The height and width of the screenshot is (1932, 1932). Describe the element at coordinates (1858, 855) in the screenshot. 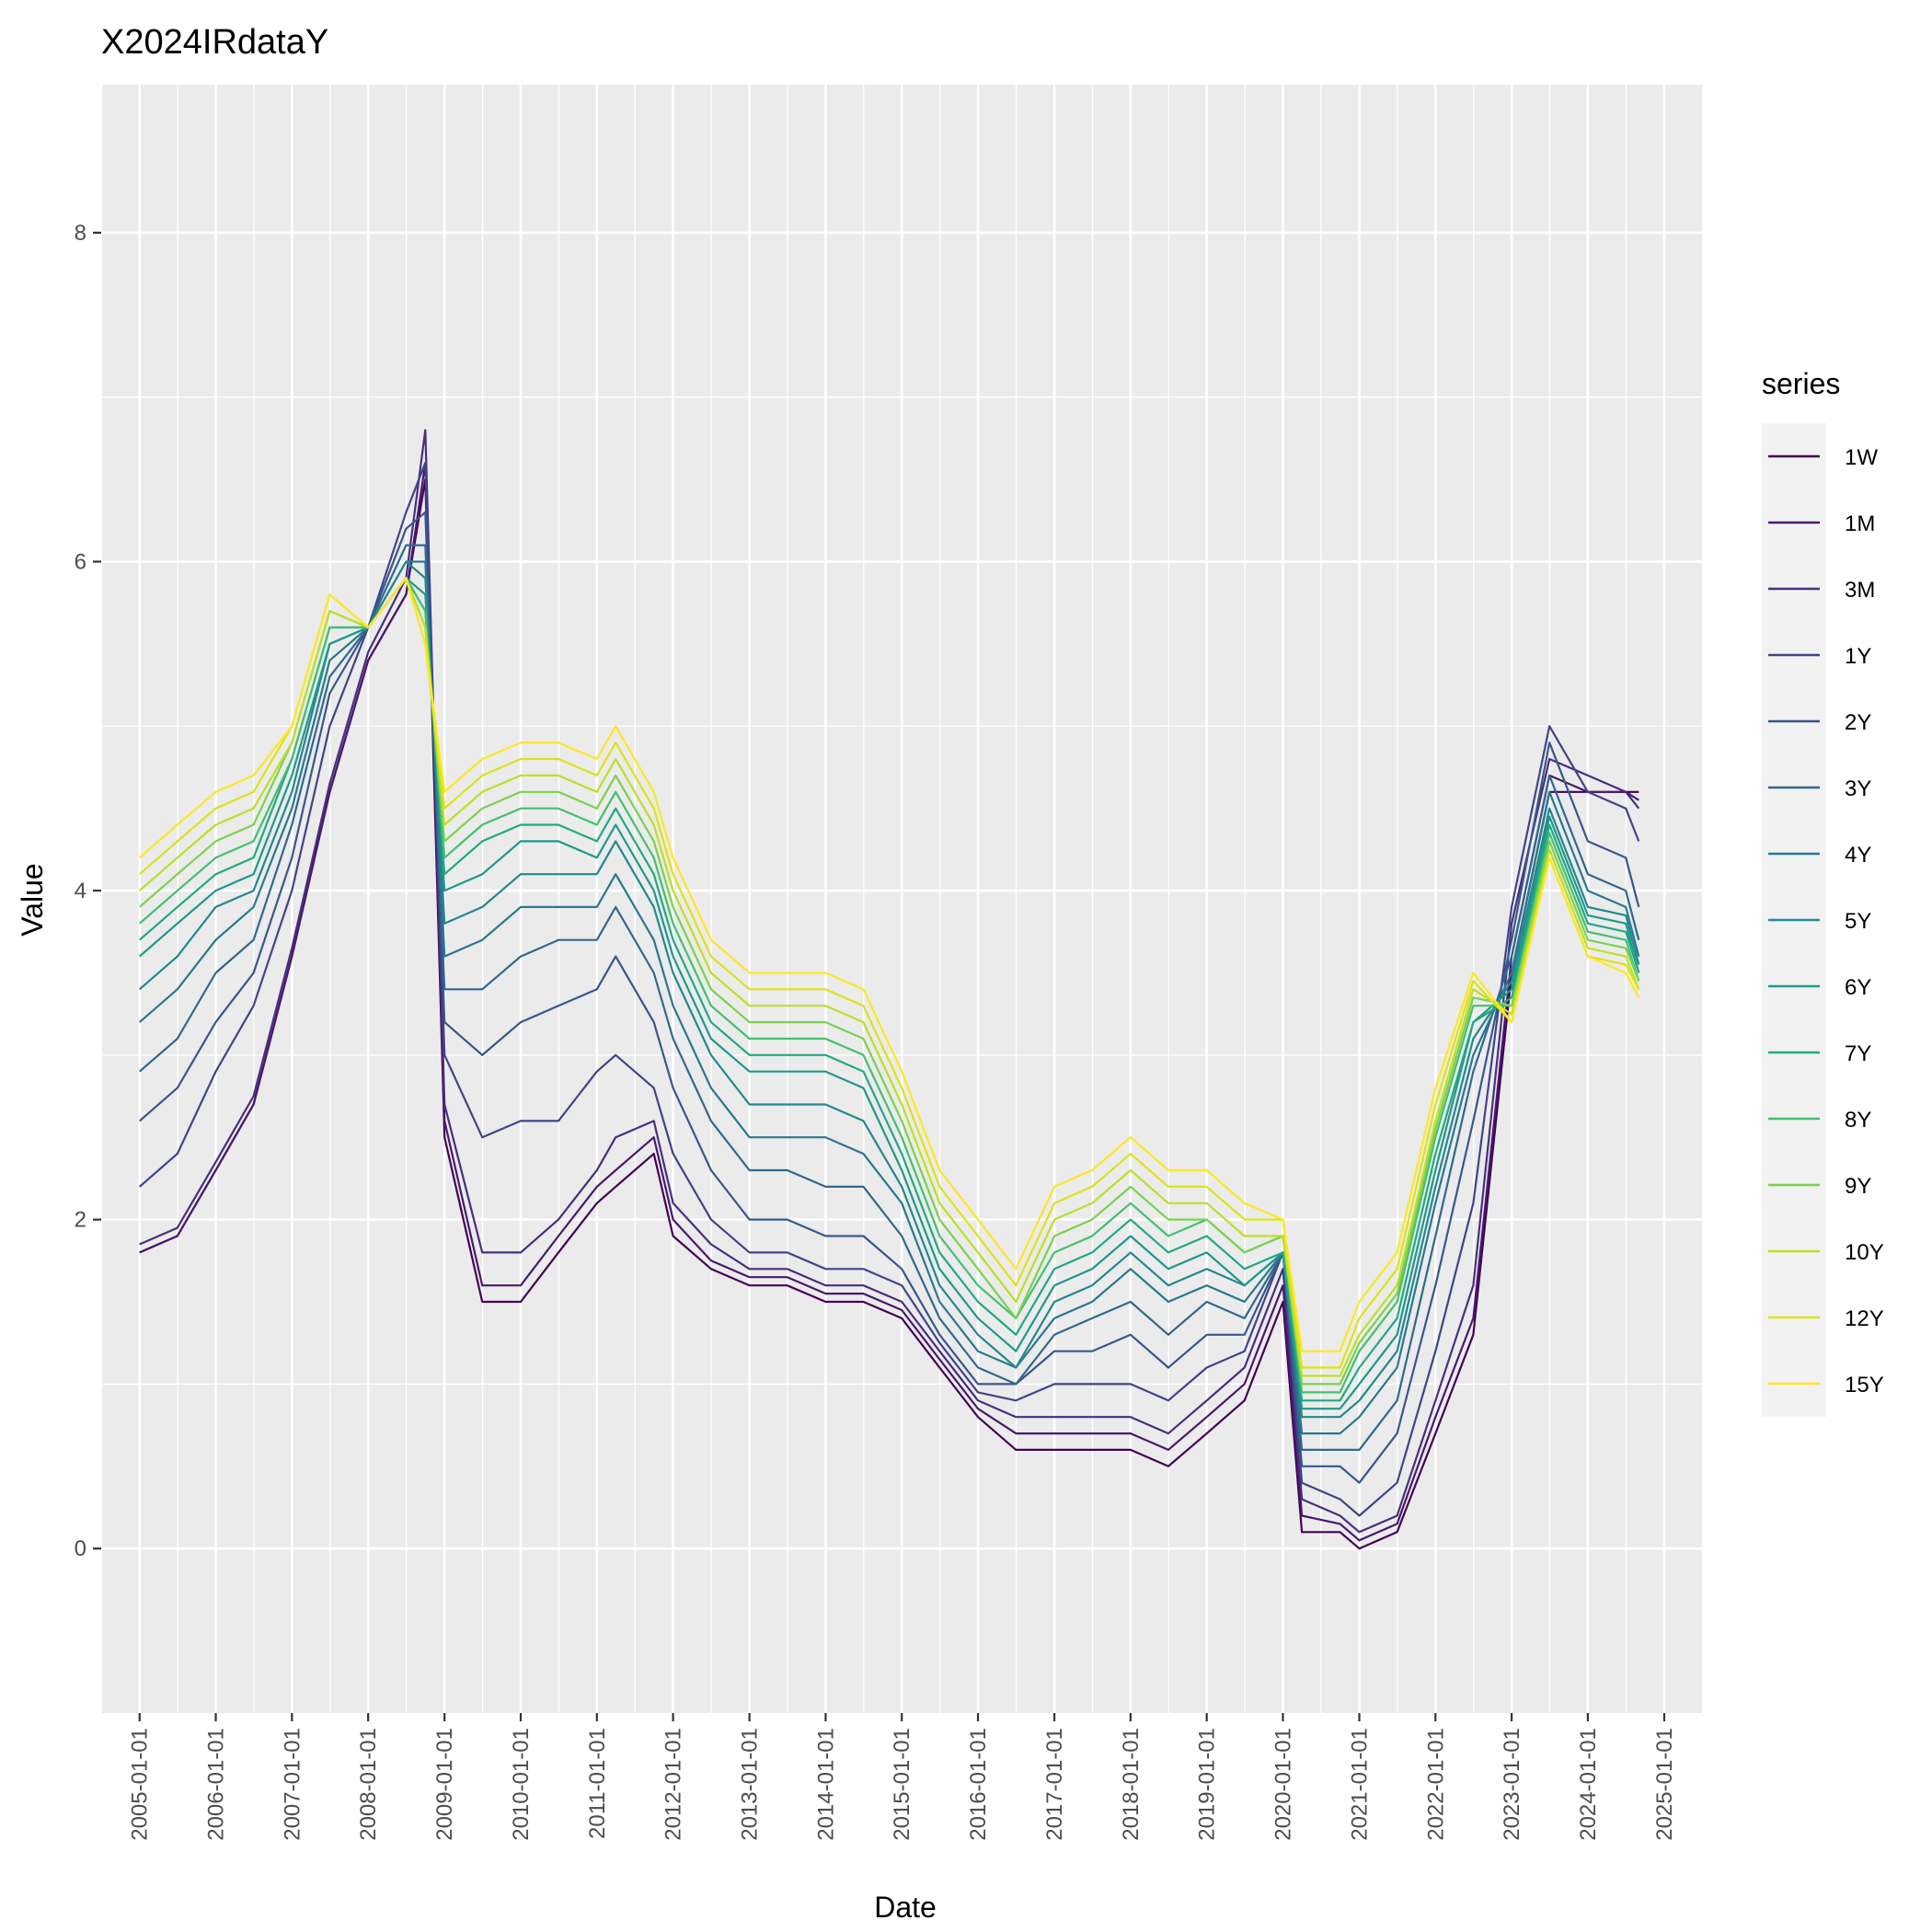

I see `legend-label: 4Y` at that location.